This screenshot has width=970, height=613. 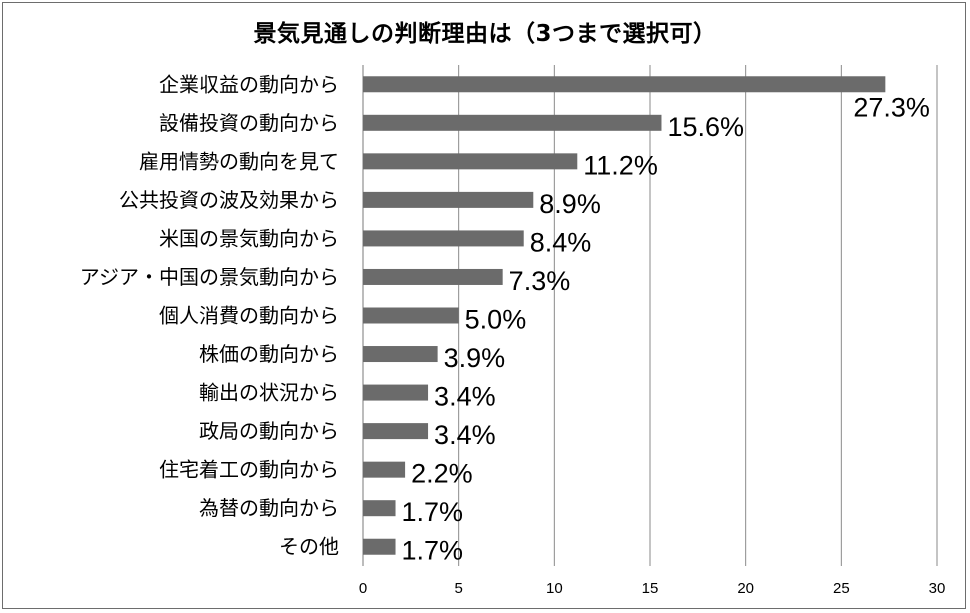 I want to click on x-tick-label: 30, so click(x=937, y=588).